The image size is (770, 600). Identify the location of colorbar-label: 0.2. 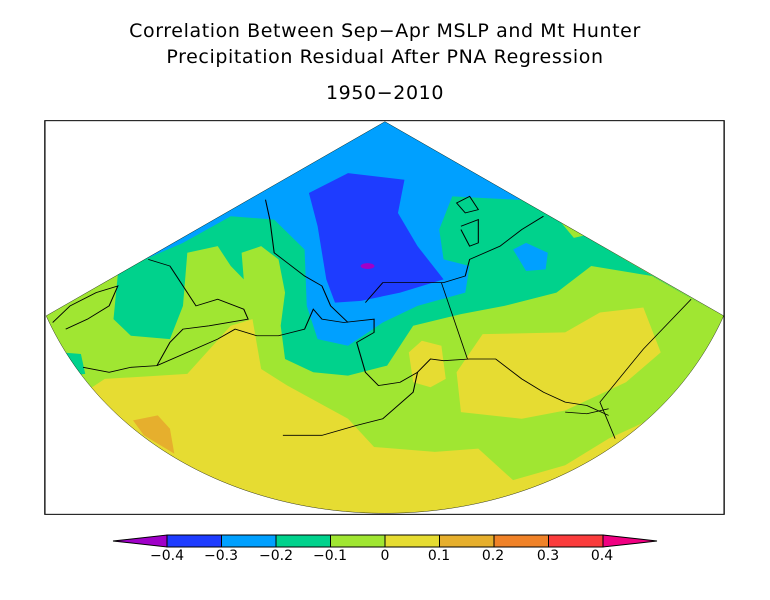
(493, 556).